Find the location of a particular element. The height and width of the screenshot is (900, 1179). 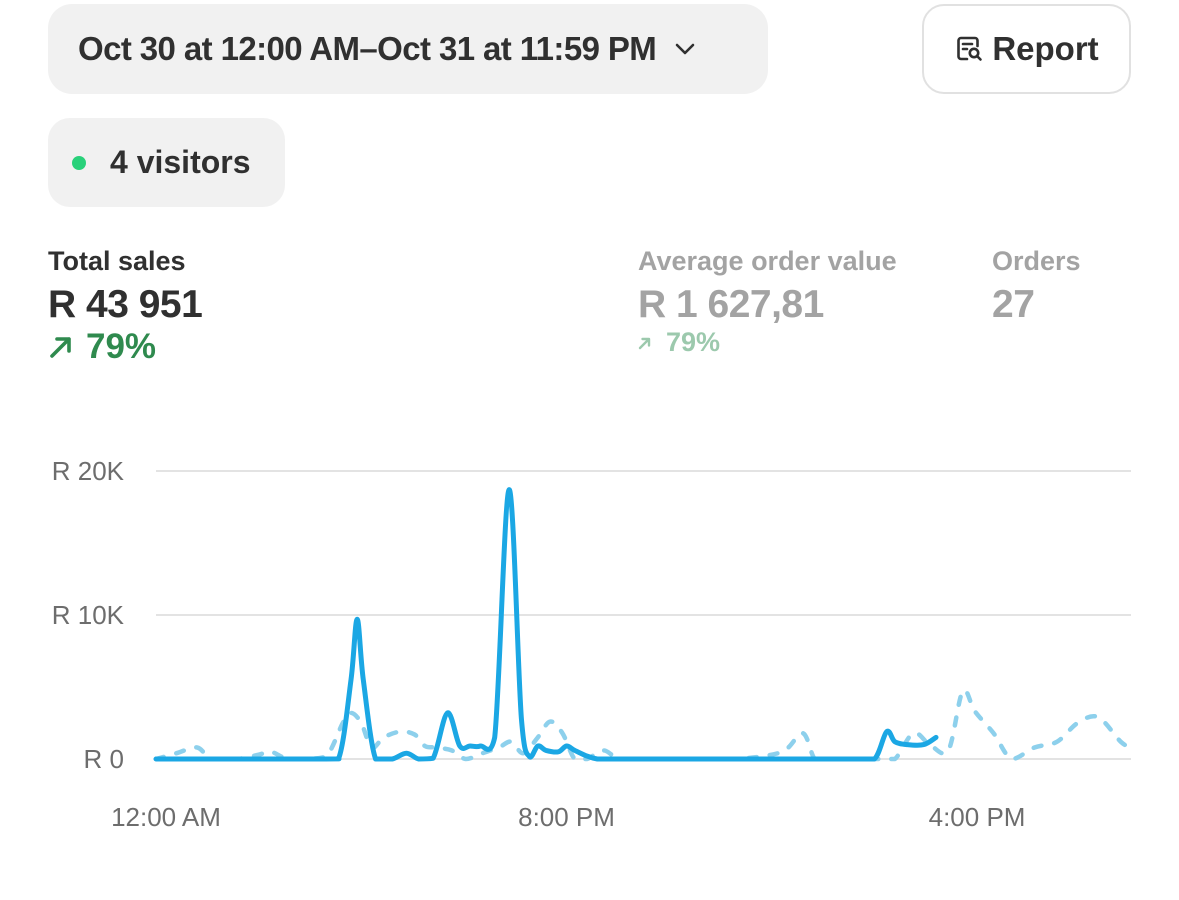

metric-label: Orders is located at coordinates (1036, 261).